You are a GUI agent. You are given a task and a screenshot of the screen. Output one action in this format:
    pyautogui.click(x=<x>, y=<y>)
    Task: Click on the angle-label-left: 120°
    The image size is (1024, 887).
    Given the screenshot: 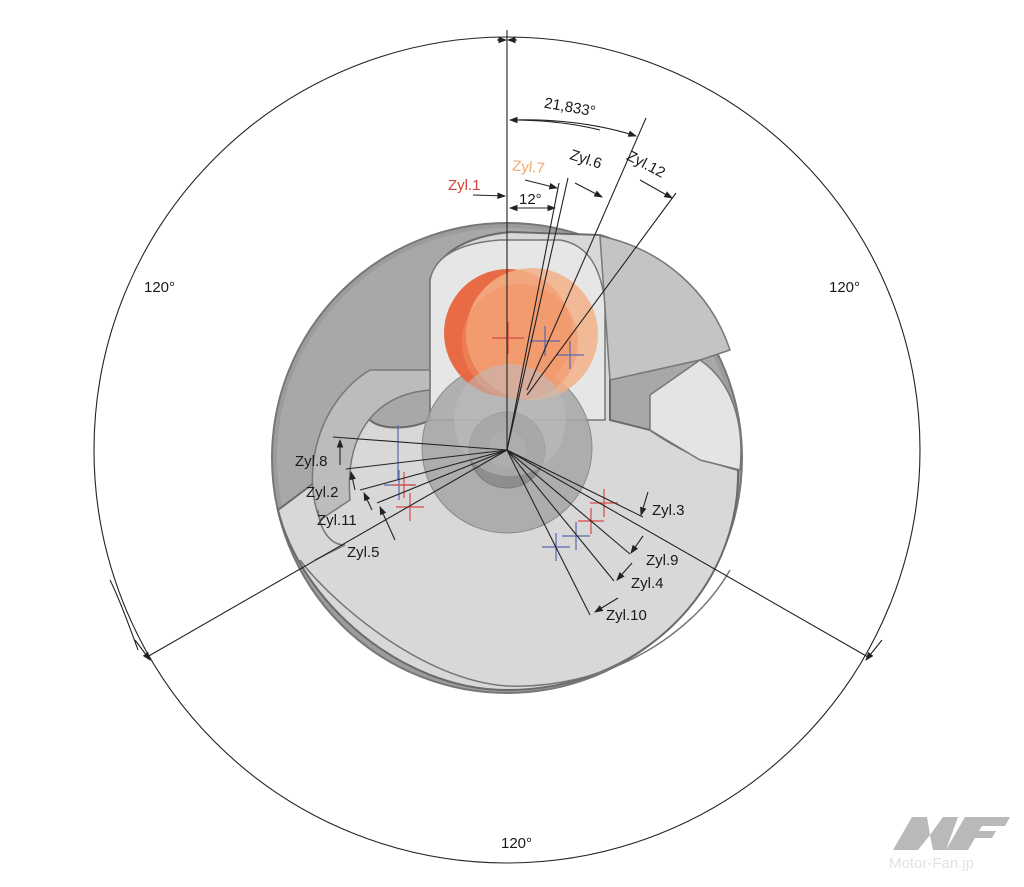 What is the action you would take?
    pyautogui.click(x=159, y=287)
    